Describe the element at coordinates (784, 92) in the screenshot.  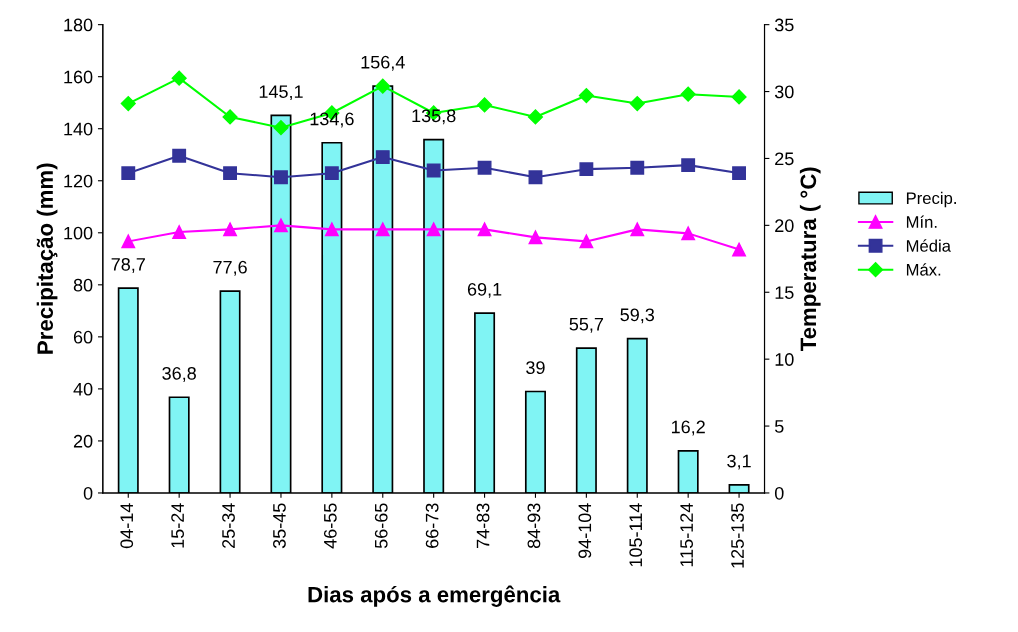
I see `y2-tick-label: 30` at that location.